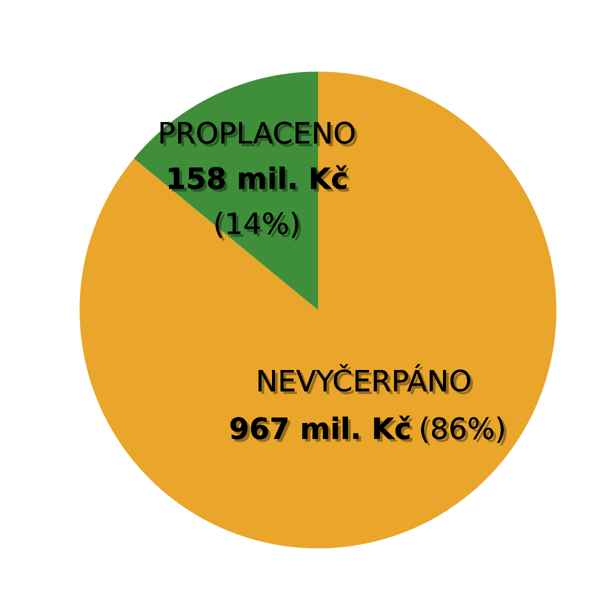 The height and width of the screenshot is (602, 603). What do you see at coordinates (321, 429) in the screenshot?
I see `data-label: 967 mil. Kč` at bounding box center [321, 429].